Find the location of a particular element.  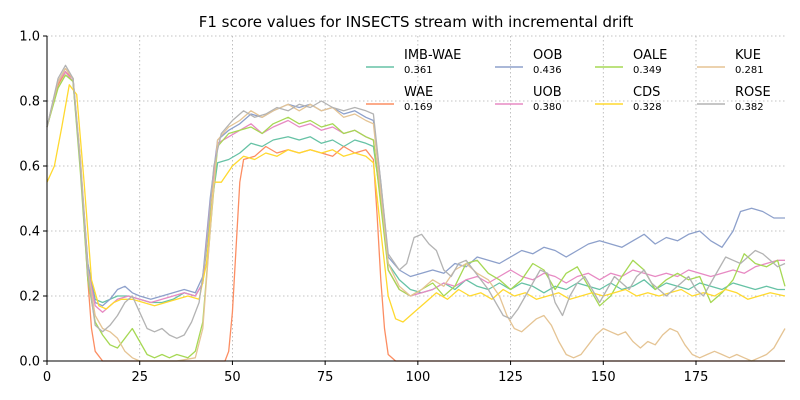

legend-entry-score: 0.361 is located at coordinates (418, 70).